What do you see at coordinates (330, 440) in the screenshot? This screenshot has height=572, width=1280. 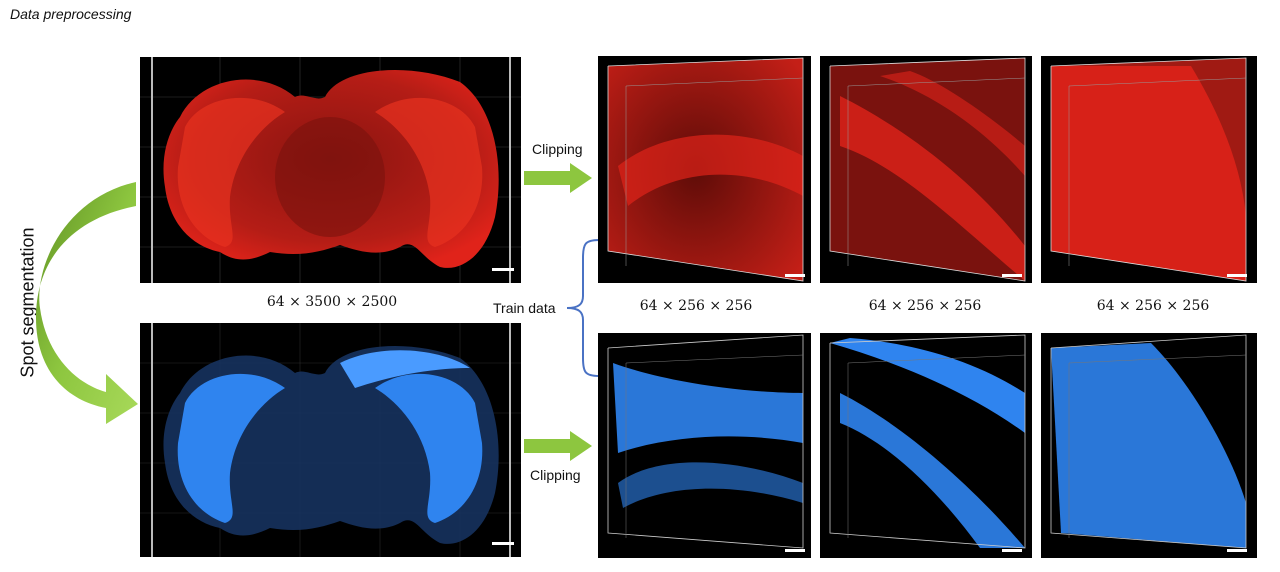 I see `full-volume-segmented-panel` at bounding box center [330, 440].